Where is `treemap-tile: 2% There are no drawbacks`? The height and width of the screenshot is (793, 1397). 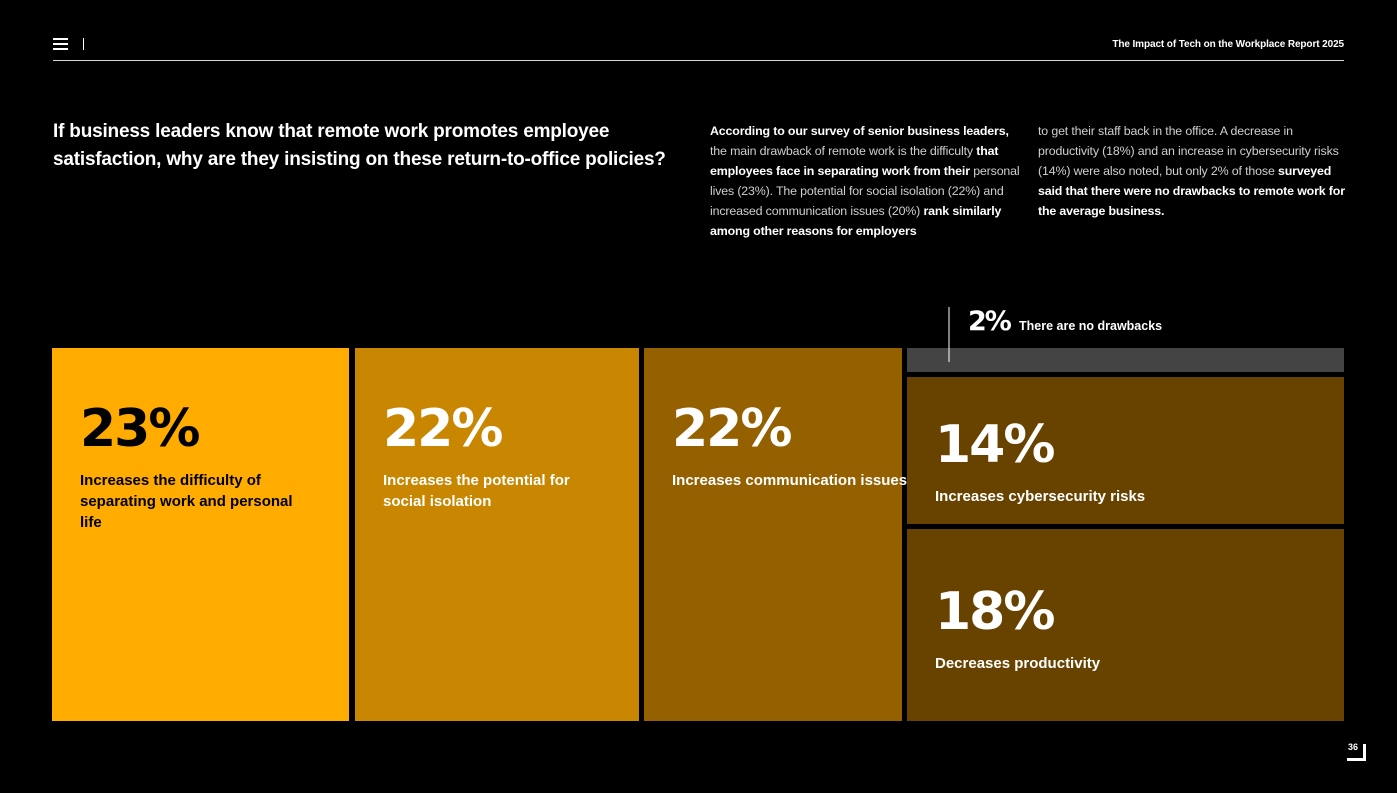
treemap-tile: 2% There are no drawbacks is located at coordinates (1125, 339).